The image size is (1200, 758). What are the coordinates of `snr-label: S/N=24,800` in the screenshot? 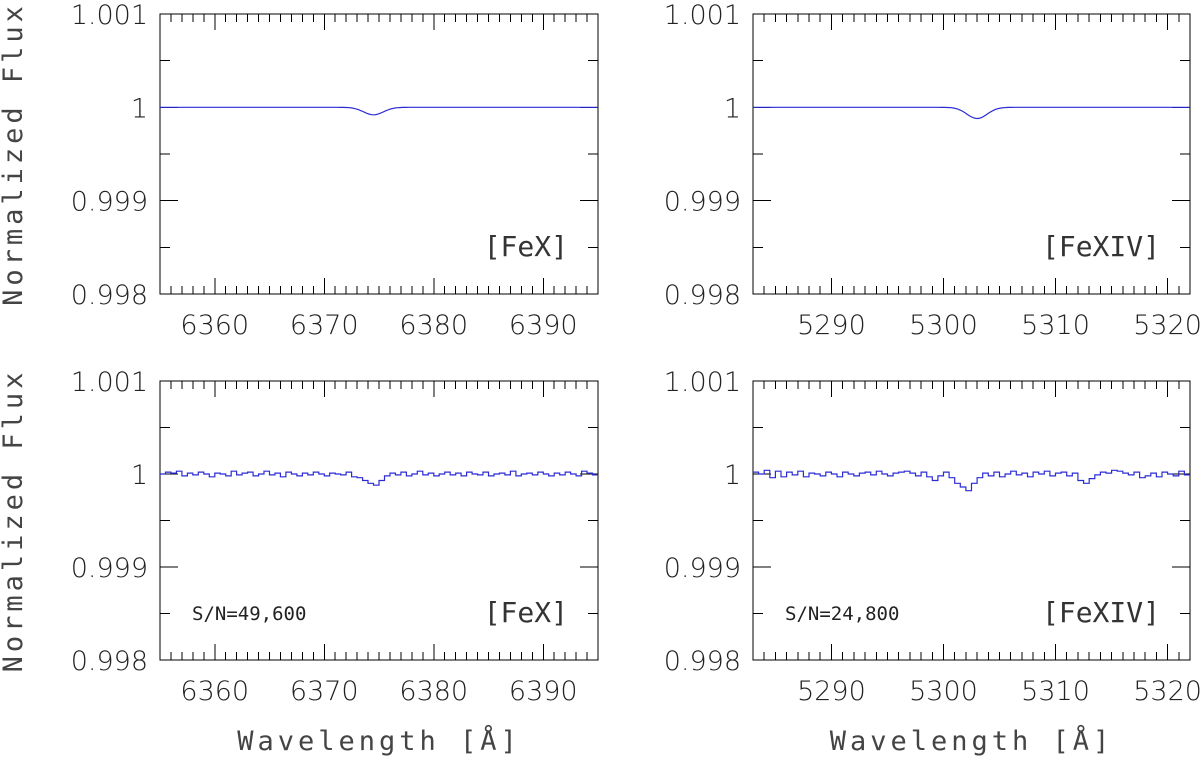 It's located at (842, 614).